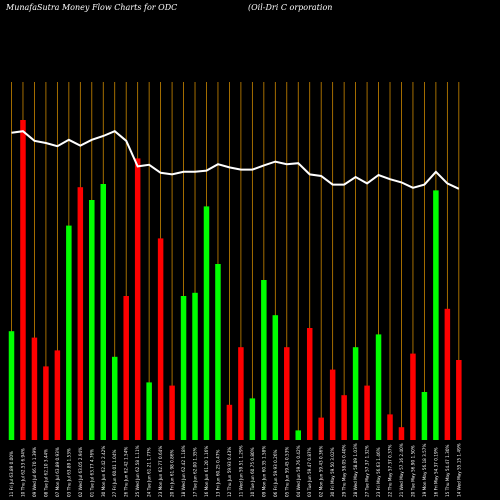  Describe the element at coordinates (252, 472) in the screenshot. I see `tick-label: 10 Tue Jun 60.75 0.80%` at that location.